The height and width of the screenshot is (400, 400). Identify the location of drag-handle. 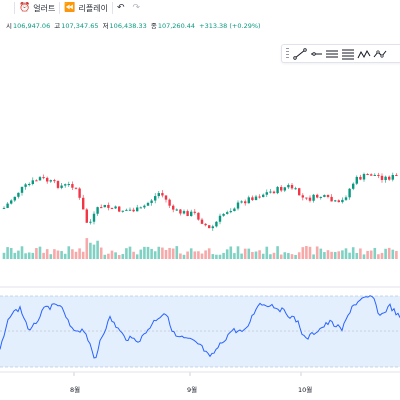
(287, 53).